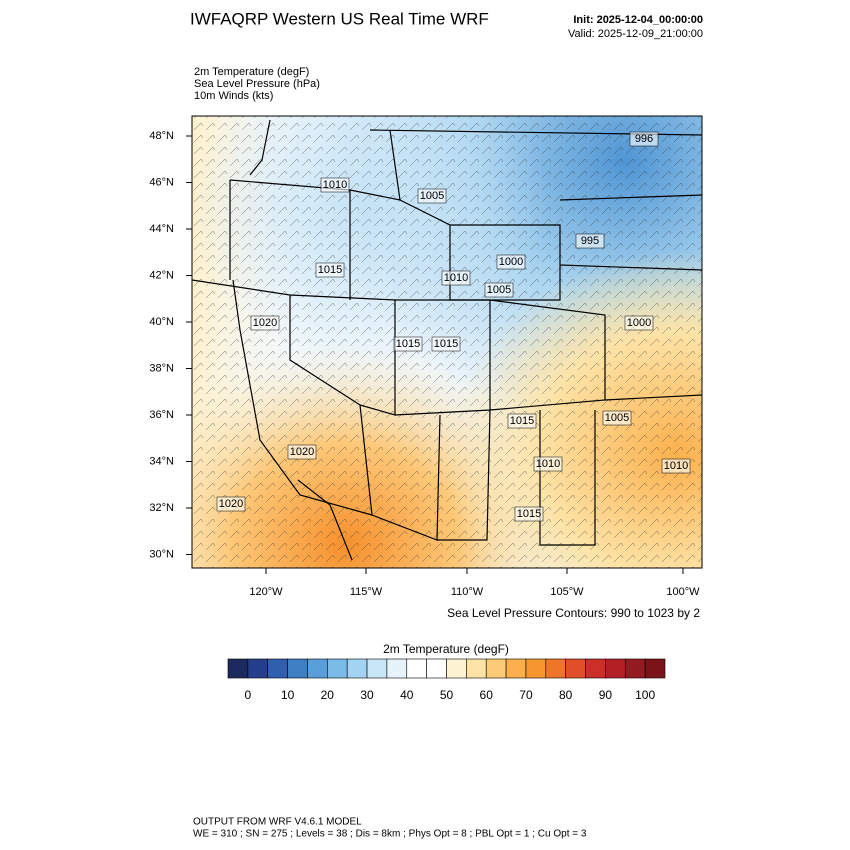 The height and width of the screenshot is (850, 850). Describe the element at coordinates (635, 34) in the screenshot. I see `valid-time: Valid: 2025-12-09_21:00:00` at that location.